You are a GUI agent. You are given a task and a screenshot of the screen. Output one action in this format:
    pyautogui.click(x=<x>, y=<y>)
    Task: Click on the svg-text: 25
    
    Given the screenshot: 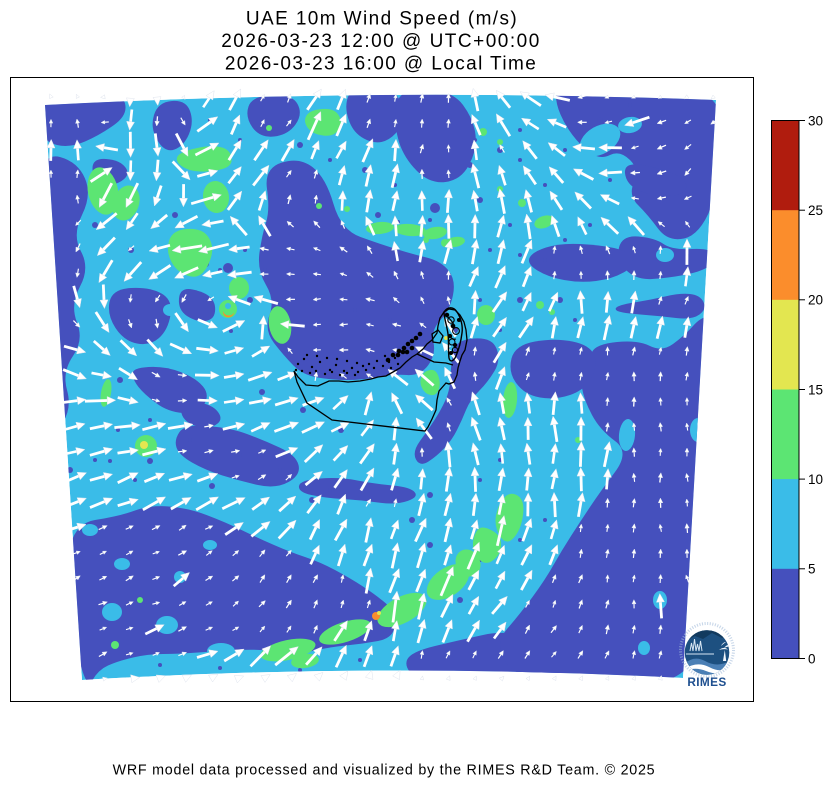 What is the action you would take?
    pyautogui.click(x=815, y=210)
    